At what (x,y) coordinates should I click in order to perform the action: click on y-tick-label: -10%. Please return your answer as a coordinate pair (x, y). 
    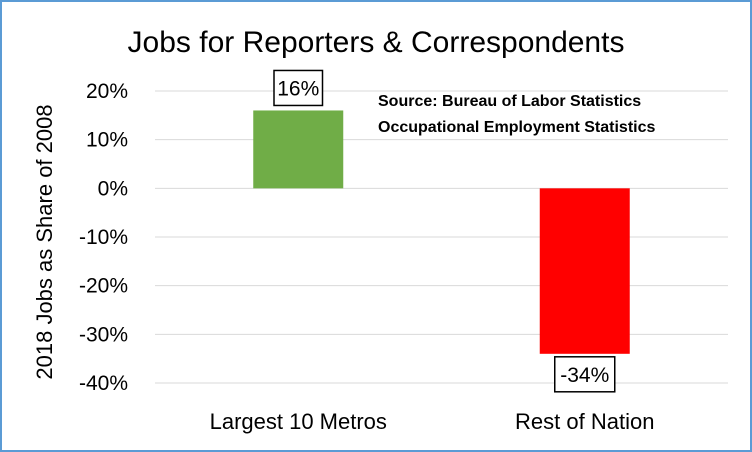
    Looking at the image, I should click on (103, 237).